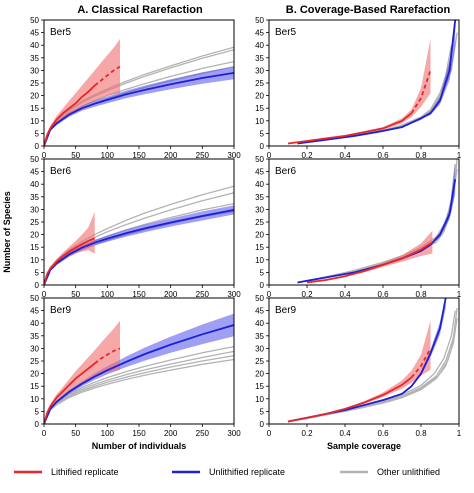 The width and height of the screenshot is (474, 493). Describe the element at coordinates (364, 446) in the screenshot. I see `x-axis-label: Sample coverage` at that location.